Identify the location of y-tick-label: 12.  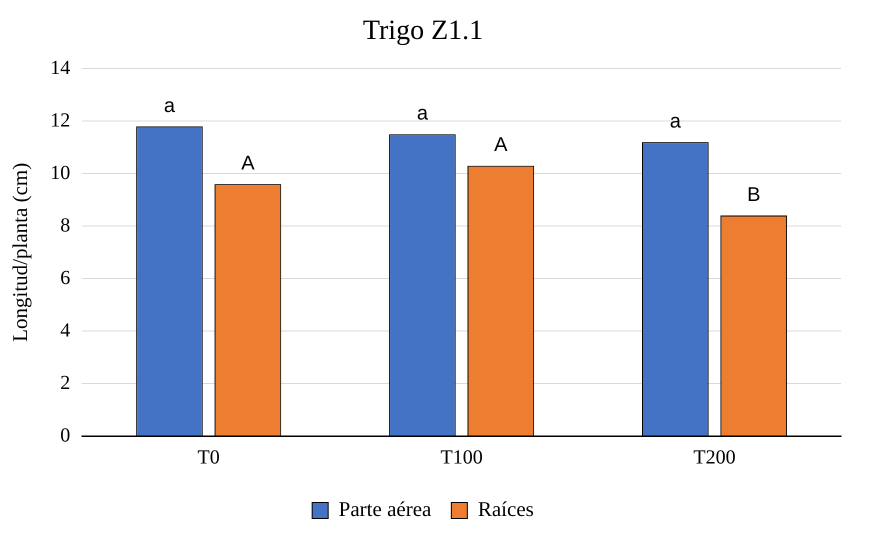
(60, 120).